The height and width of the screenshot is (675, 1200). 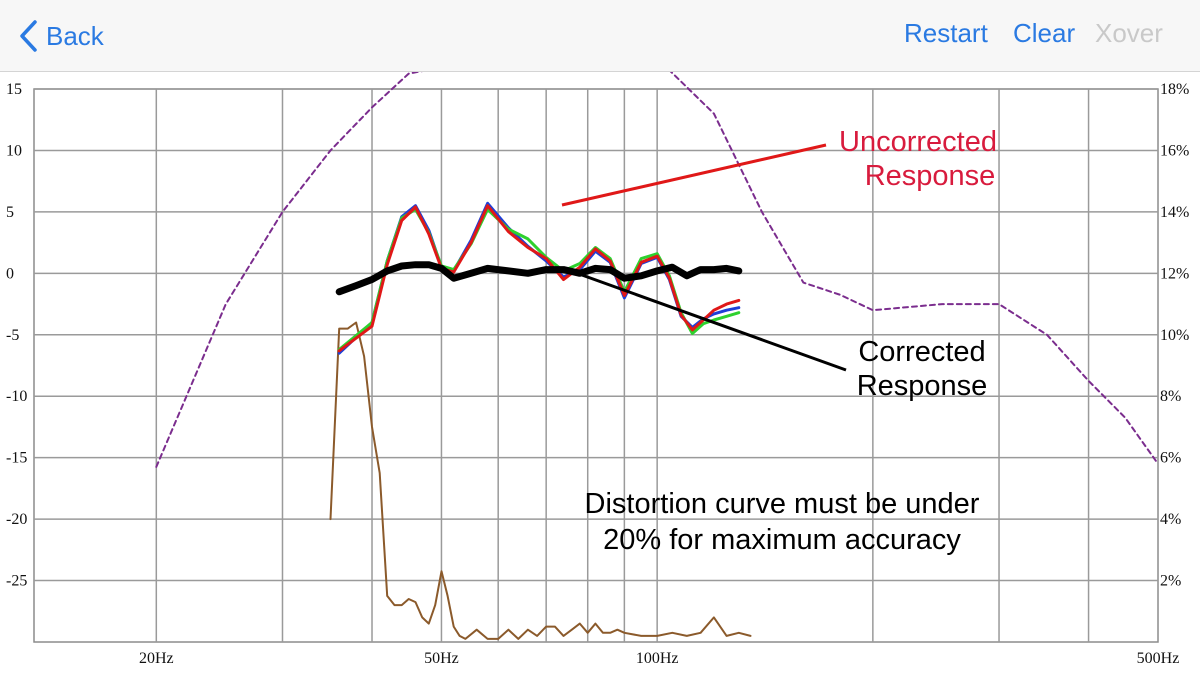 What do you see at coordinates (1129, 33) in the screenshot?
I see `xover-button: Xover` at bounding box center [1129, 33].